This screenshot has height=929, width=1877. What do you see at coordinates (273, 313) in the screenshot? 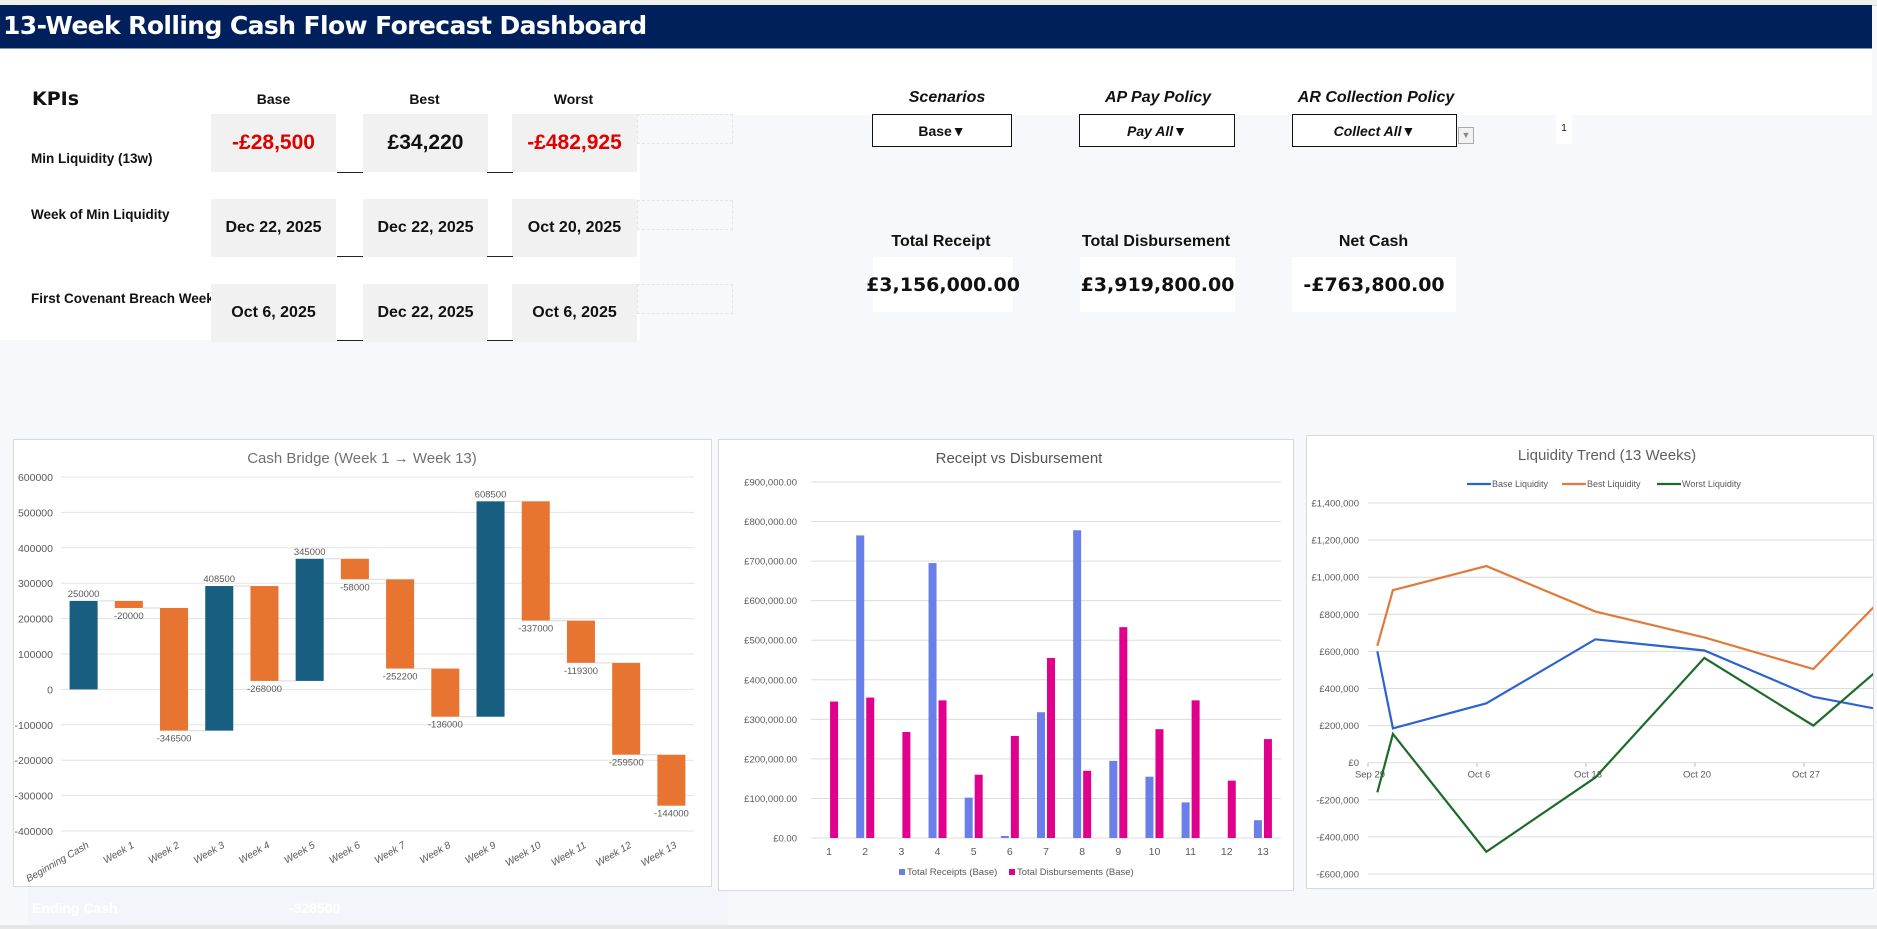
I see `kpi-covenant-base: Oct 6, 2025` at bounding box center [273, 313].